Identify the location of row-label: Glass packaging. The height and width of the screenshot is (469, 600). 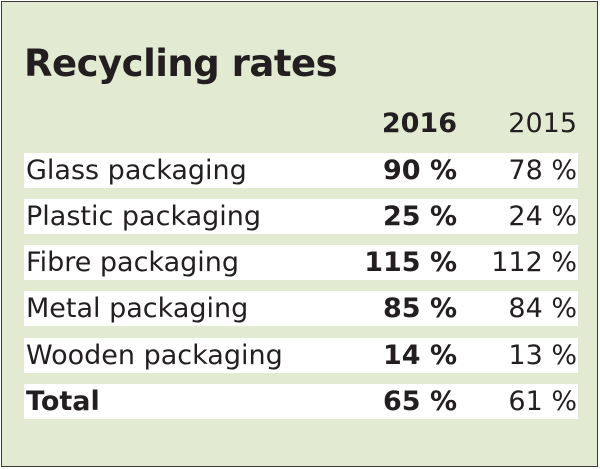
(136, 170).